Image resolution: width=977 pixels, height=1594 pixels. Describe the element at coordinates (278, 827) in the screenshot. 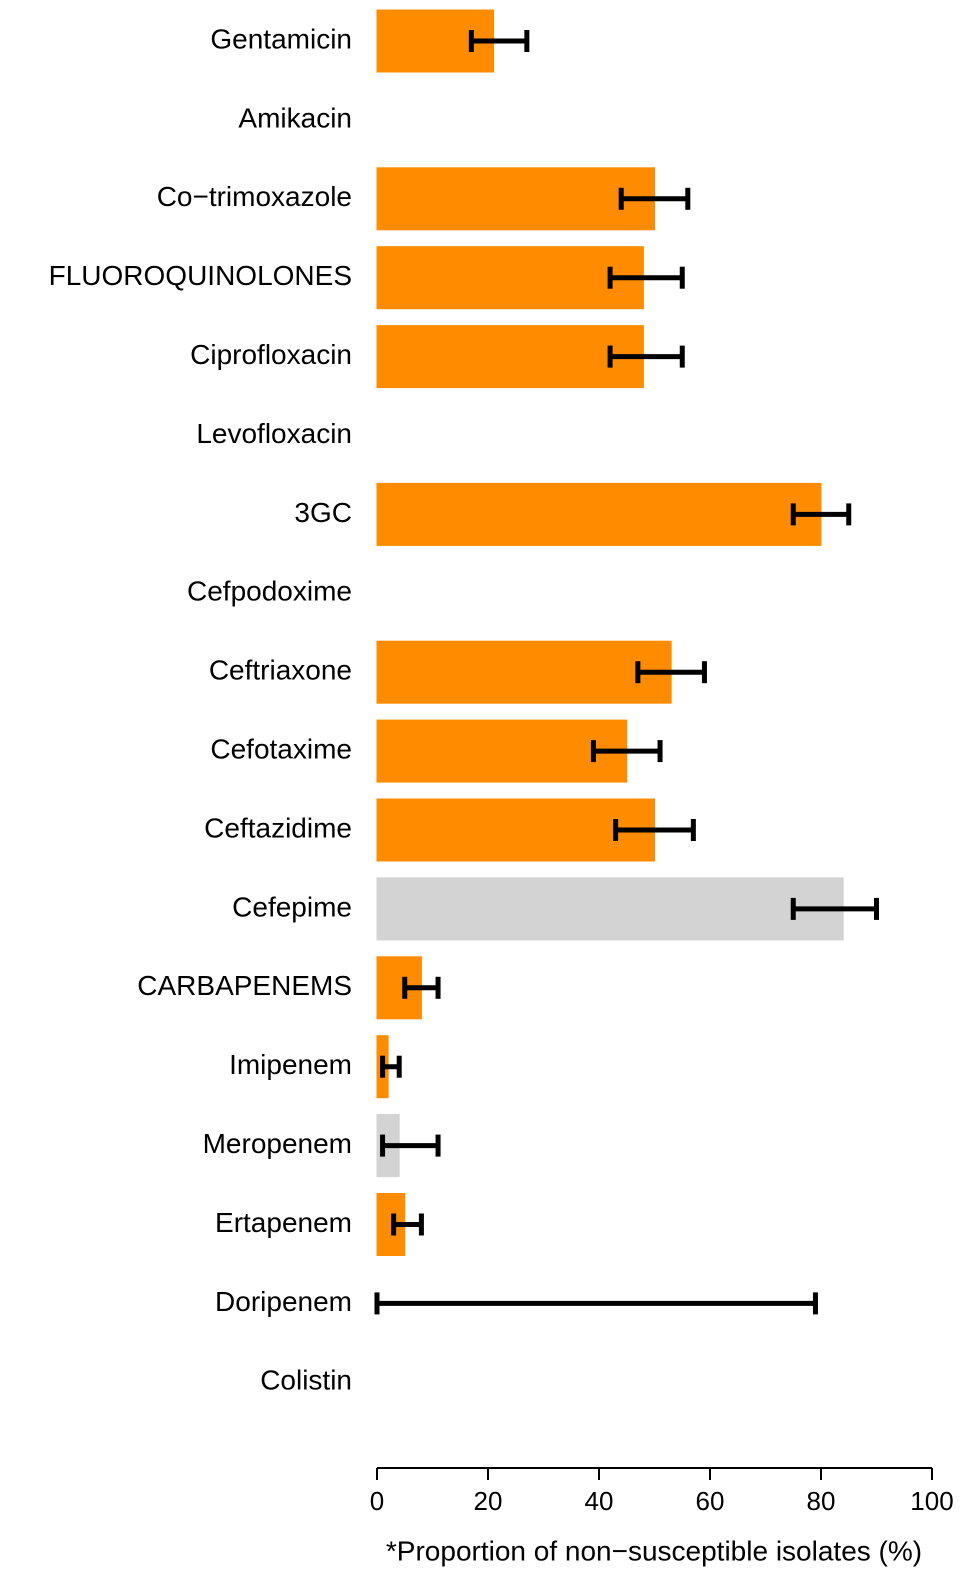

I see `y-tick-label: Ceftazidime` at that location.